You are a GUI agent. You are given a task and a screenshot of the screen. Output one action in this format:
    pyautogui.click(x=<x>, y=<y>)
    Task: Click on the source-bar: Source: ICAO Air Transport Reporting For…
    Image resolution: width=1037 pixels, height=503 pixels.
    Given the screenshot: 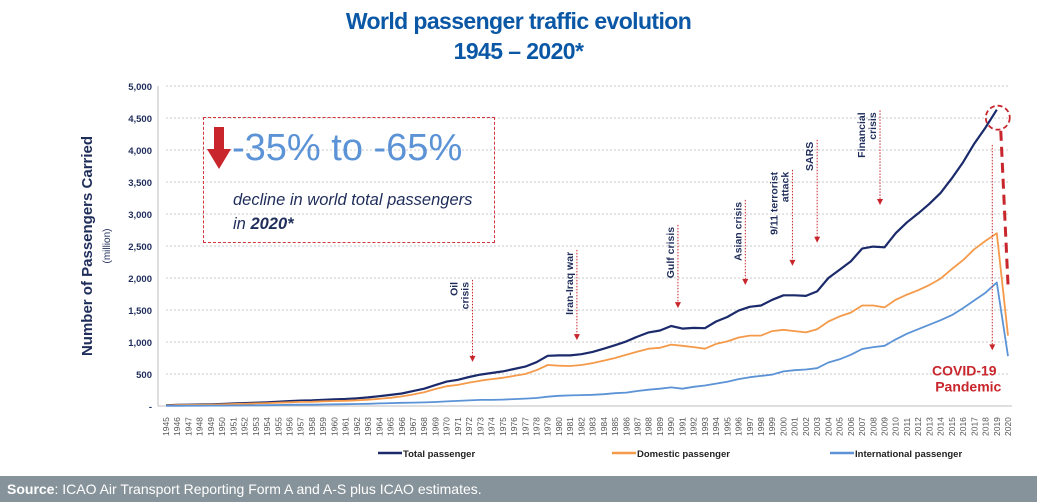 What is the action you would take?
    pyautogui.click(x=518, y=489)
    